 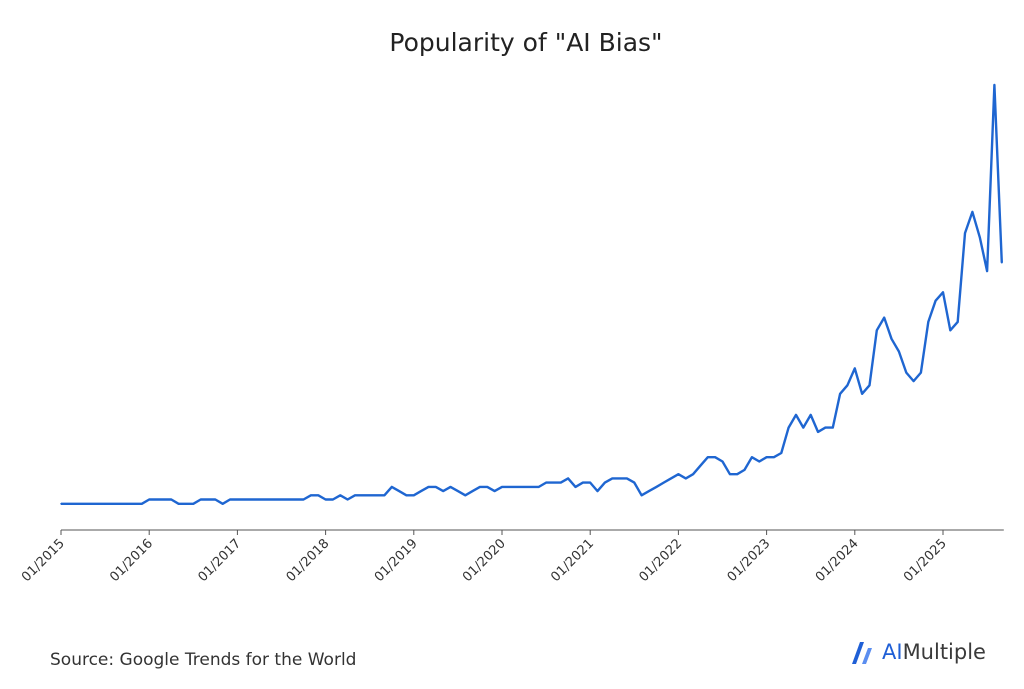 What do you see at coordinates (862, 653) in the screenshot?
I see `aimultiple-logo-icon` at bounding box center [862, 653].